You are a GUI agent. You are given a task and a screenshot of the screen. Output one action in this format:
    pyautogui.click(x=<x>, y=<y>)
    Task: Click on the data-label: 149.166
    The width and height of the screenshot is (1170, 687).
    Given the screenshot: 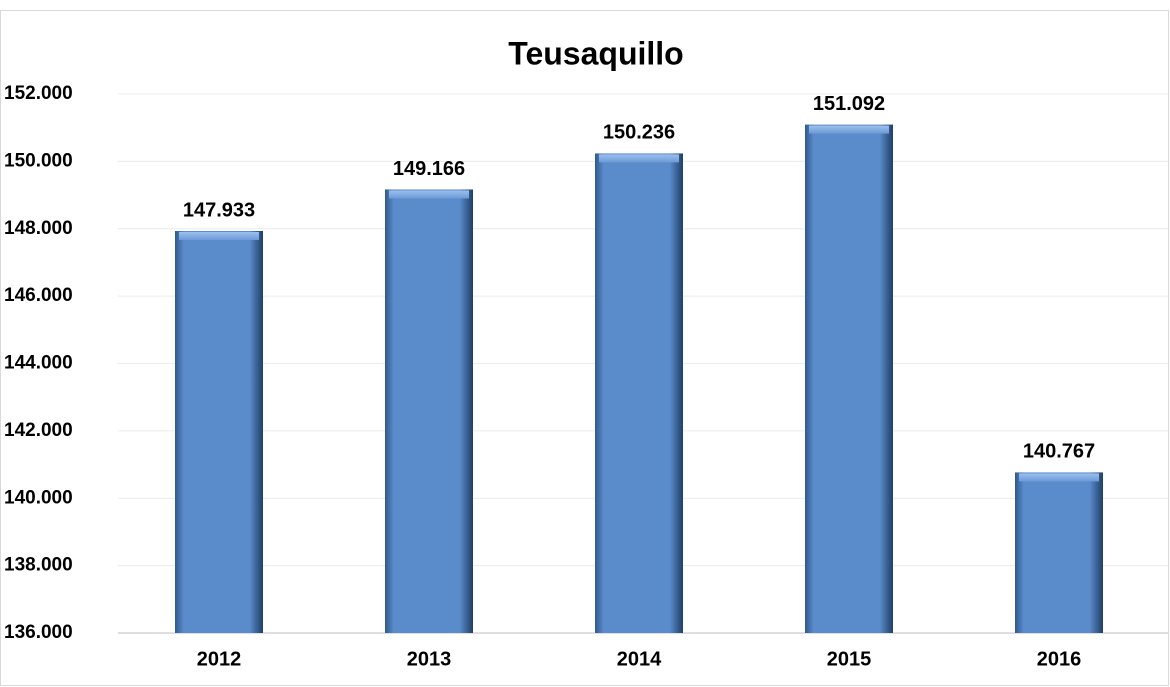 What is the action you would take?
    pyautogui.click(x=429, y=169)
    